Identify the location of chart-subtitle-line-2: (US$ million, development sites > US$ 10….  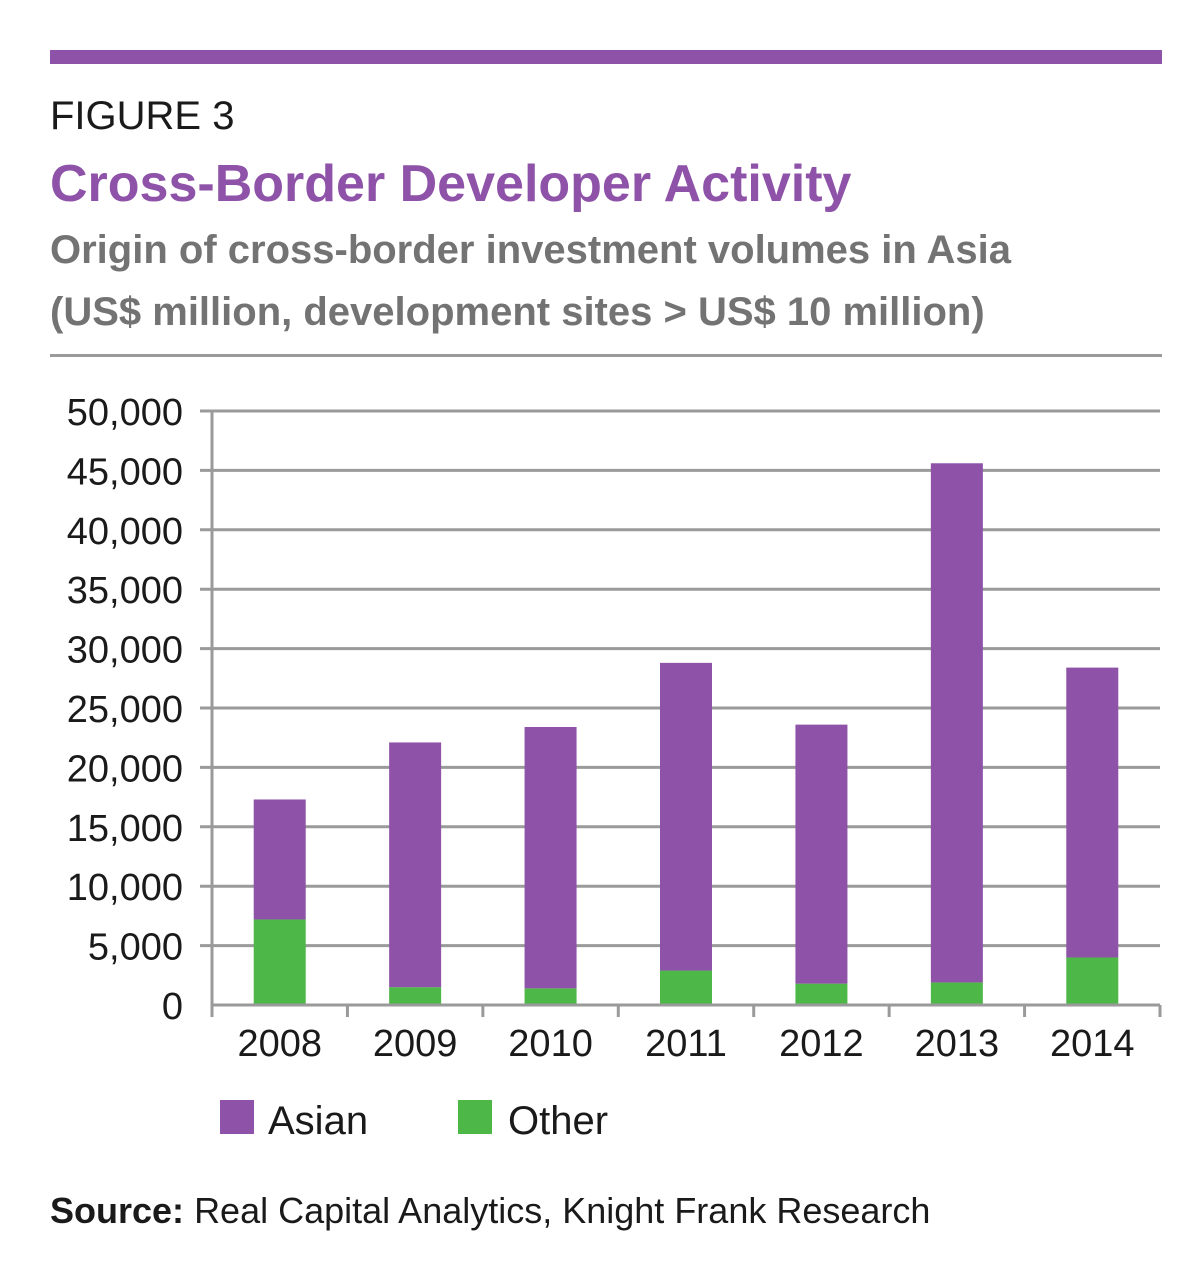
(517, 312).